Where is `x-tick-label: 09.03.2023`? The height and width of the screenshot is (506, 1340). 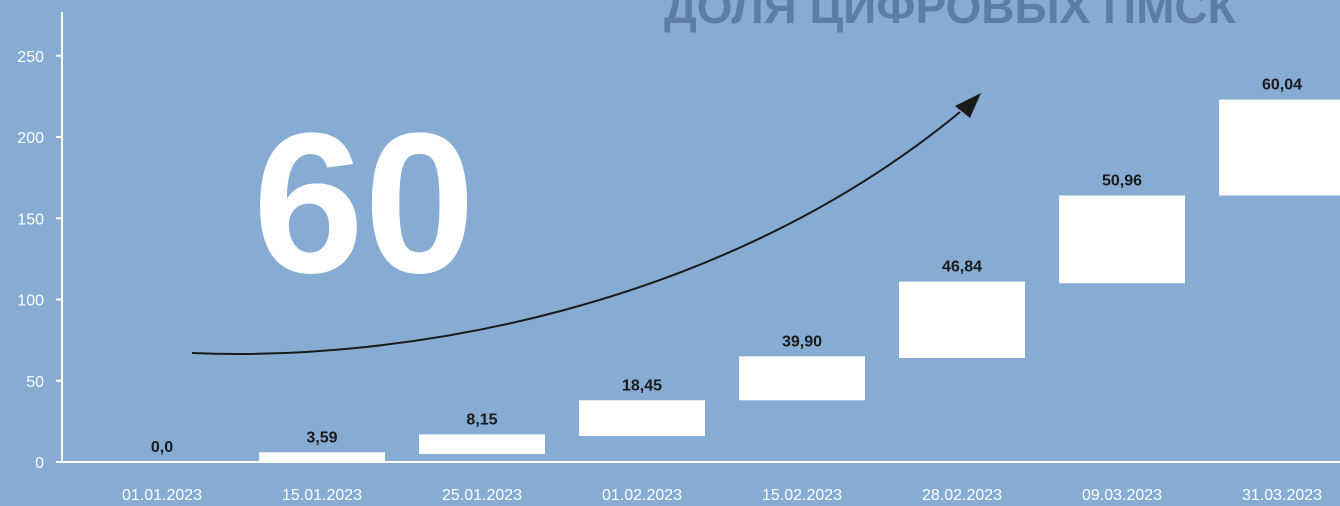
x-tick-label: 09.03.2023 is located at coordinates (1122, 495).